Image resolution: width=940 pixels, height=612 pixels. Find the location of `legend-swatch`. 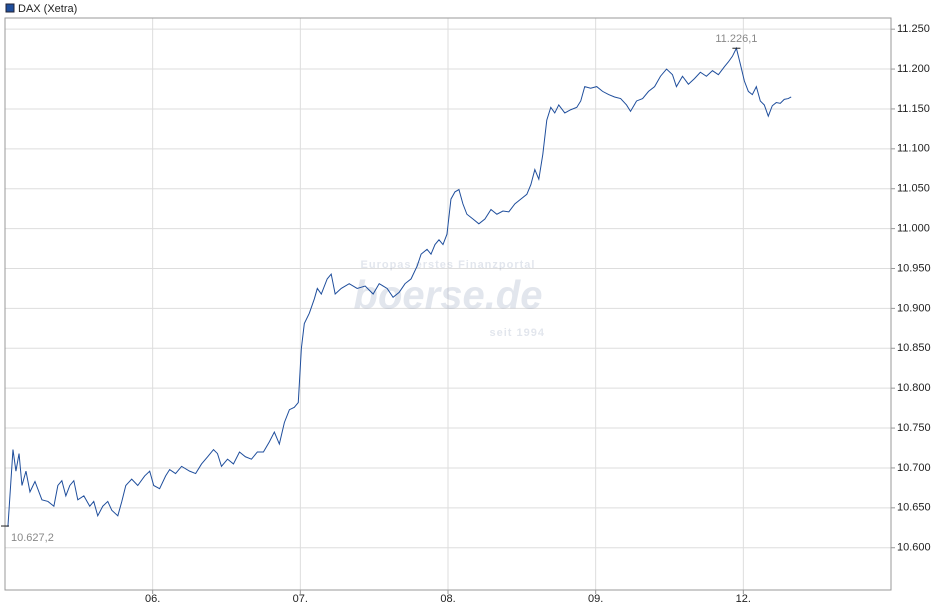

legend-swatch is located at coordinates (10, 8).